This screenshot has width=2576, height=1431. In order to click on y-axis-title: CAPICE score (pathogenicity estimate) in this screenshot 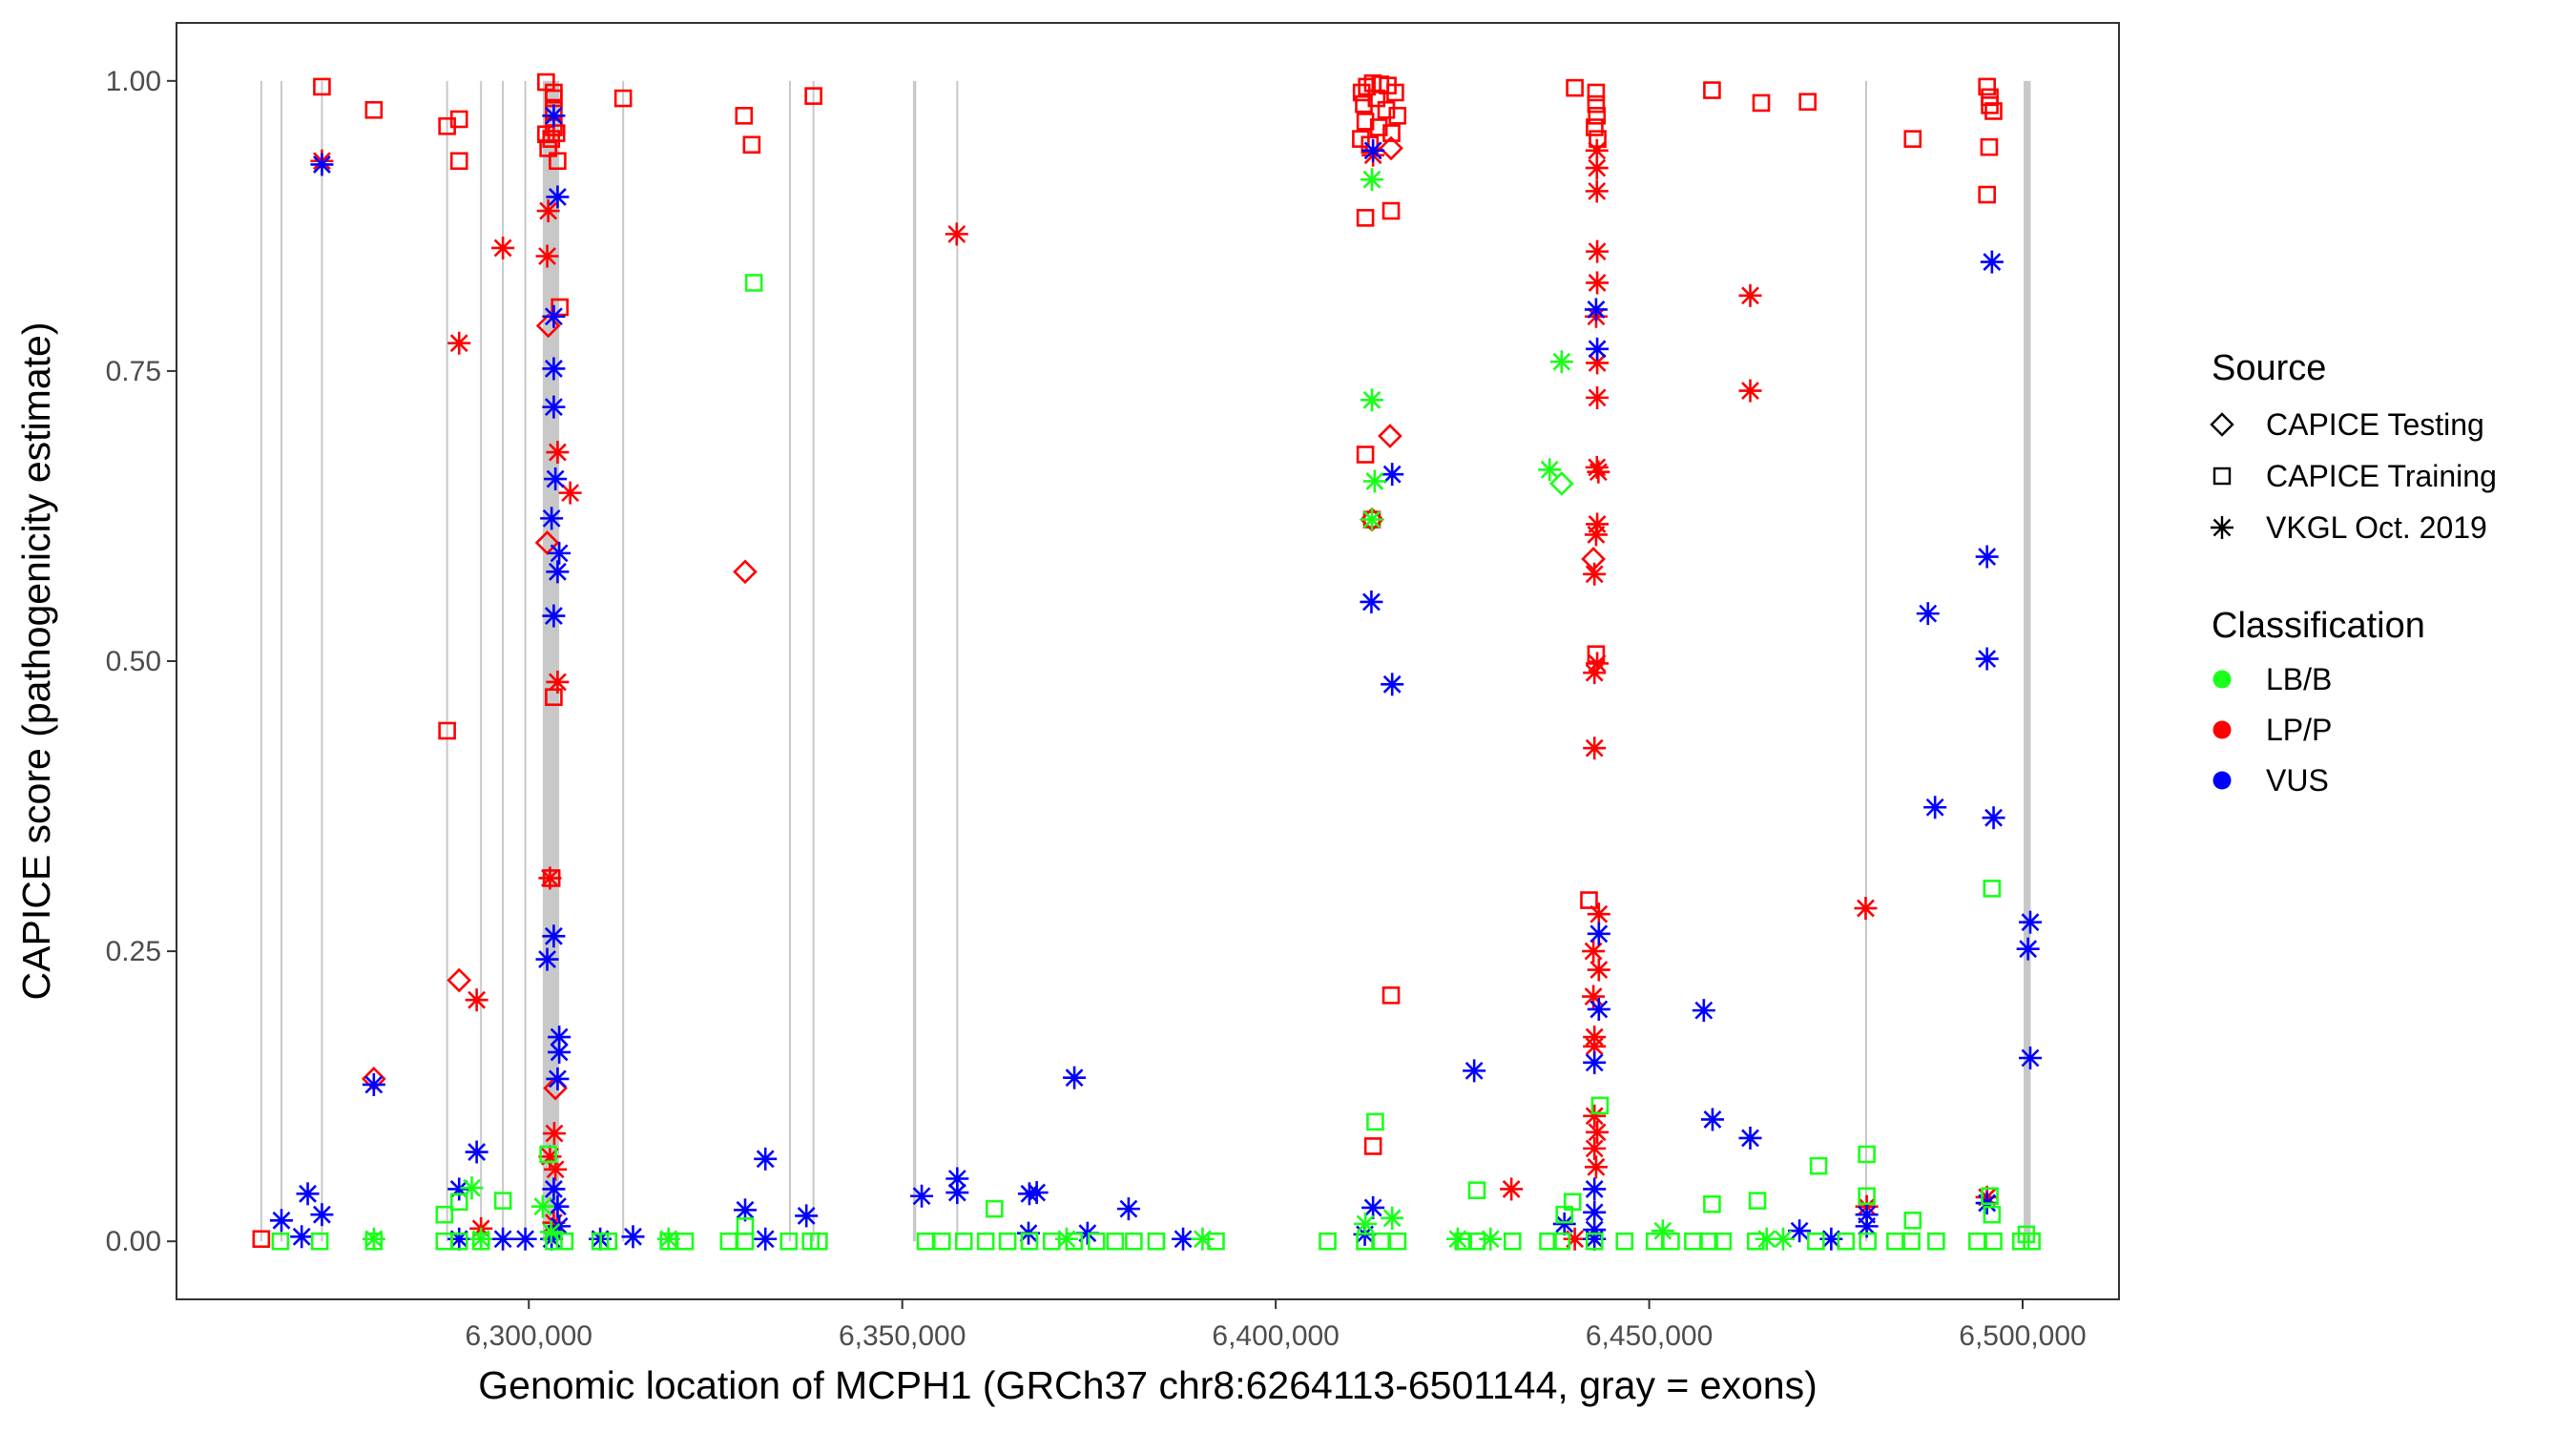, I will do `click(36, 661)`.